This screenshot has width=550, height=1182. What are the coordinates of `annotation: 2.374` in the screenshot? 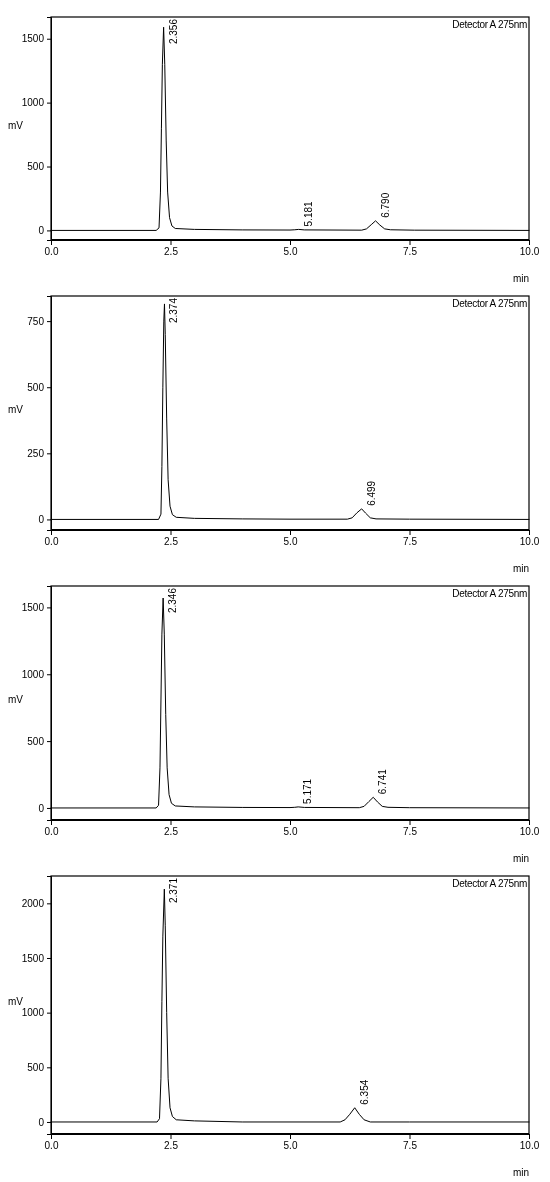 It's located at (174, 310).